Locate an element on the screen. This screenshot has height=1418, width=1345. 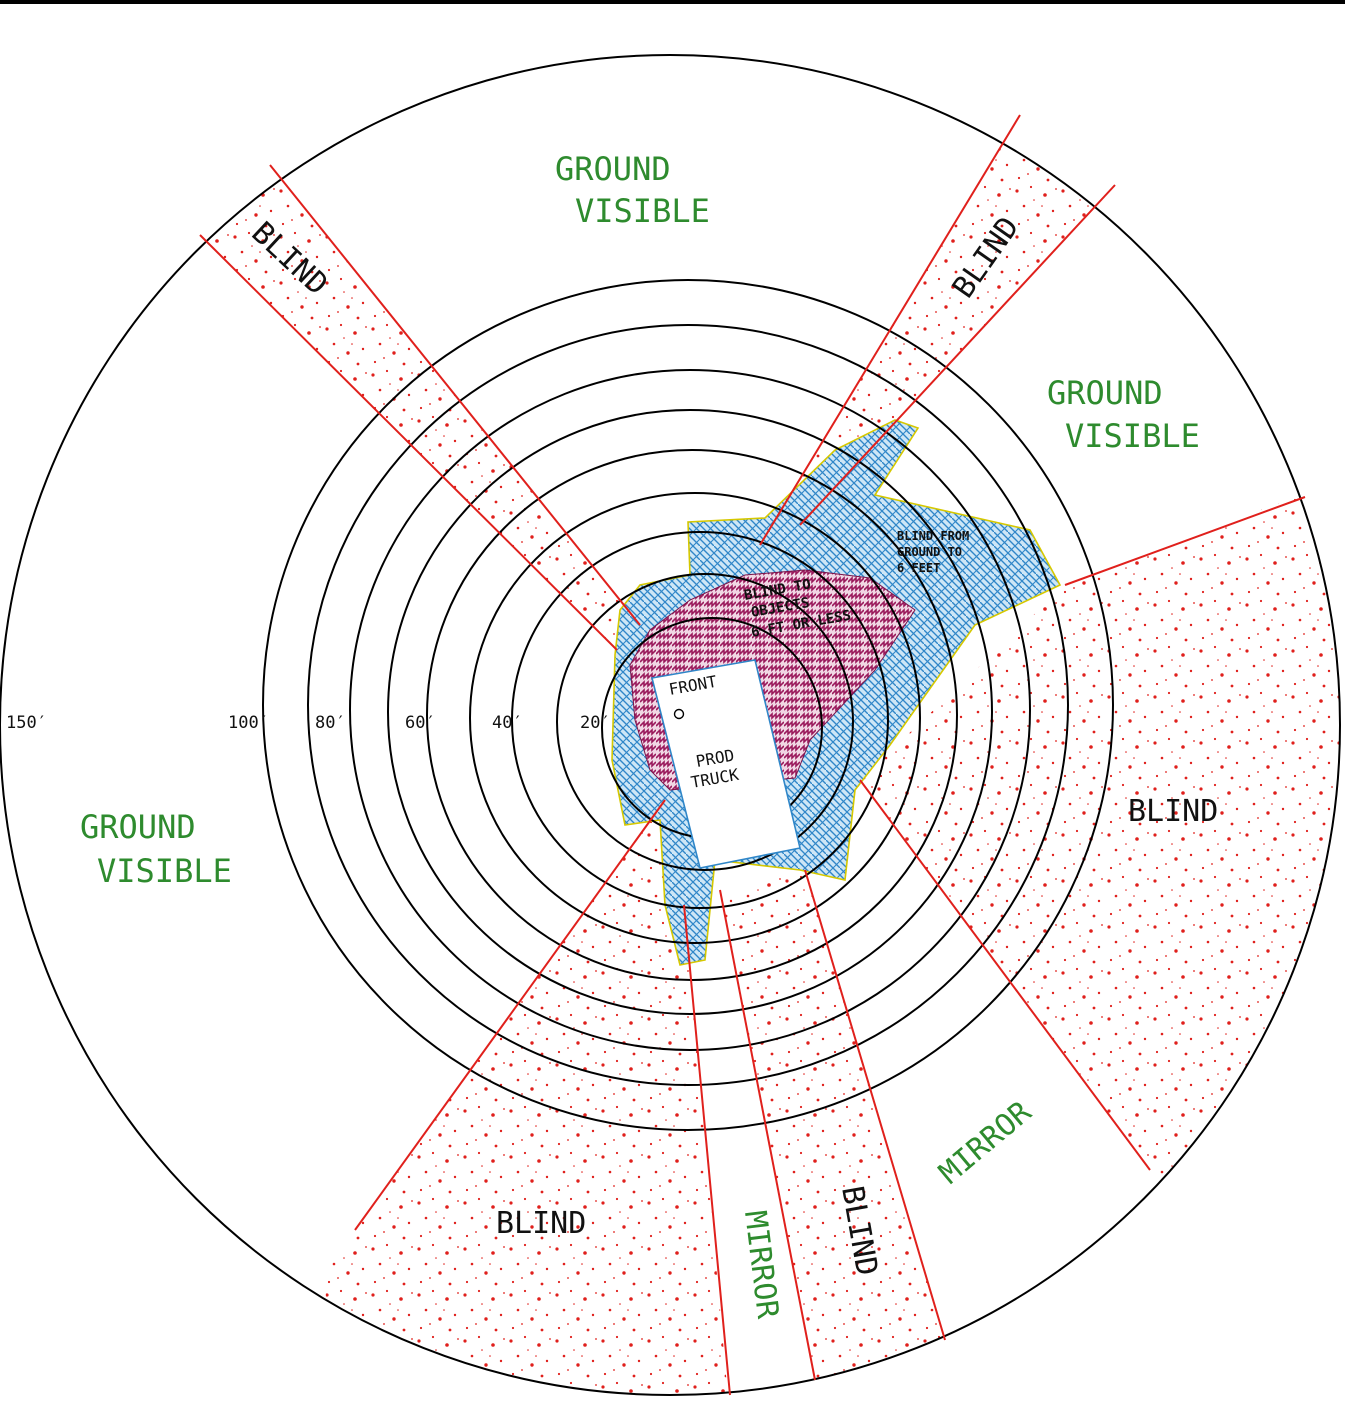
range-label-100: 100′ is located at coordinates (248, 723).